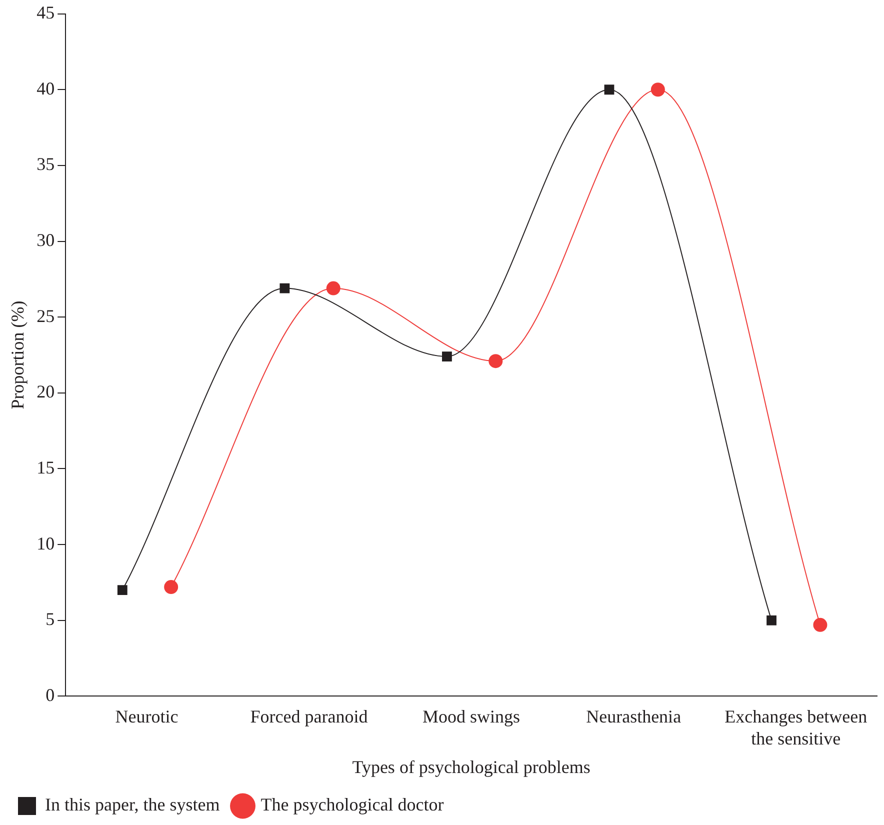  What do you see at coordinates (146, 716) in the screenshot?
I see `x-tick-label: Neurotic` at bounding box center [146, 716].